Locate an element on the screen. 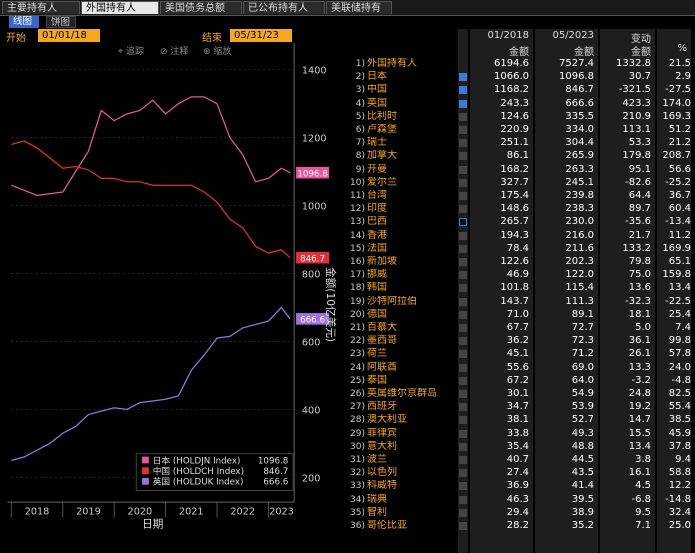  table-row: 16) 新加坡 122.6 202.3 79.8 65.1 is located at coordinates (521, 262).